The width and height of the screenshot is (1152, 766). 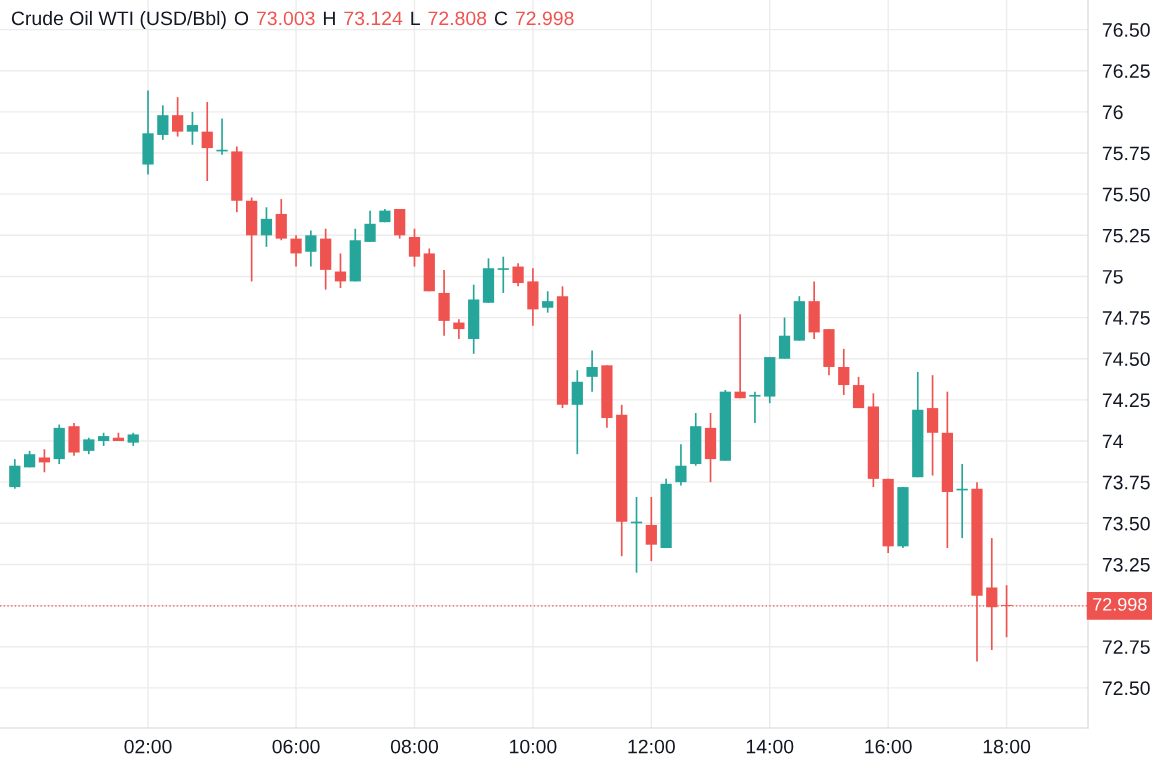 I want to click on annotation: L, so click(x=415, y=18).